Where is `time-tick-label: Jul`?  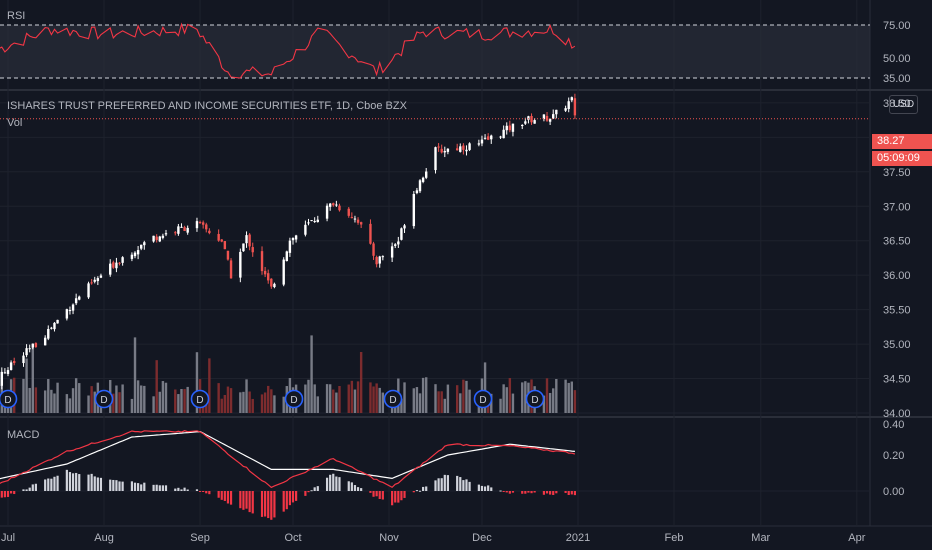
time-tick-label: Jul is located at coordinates (8, 538).